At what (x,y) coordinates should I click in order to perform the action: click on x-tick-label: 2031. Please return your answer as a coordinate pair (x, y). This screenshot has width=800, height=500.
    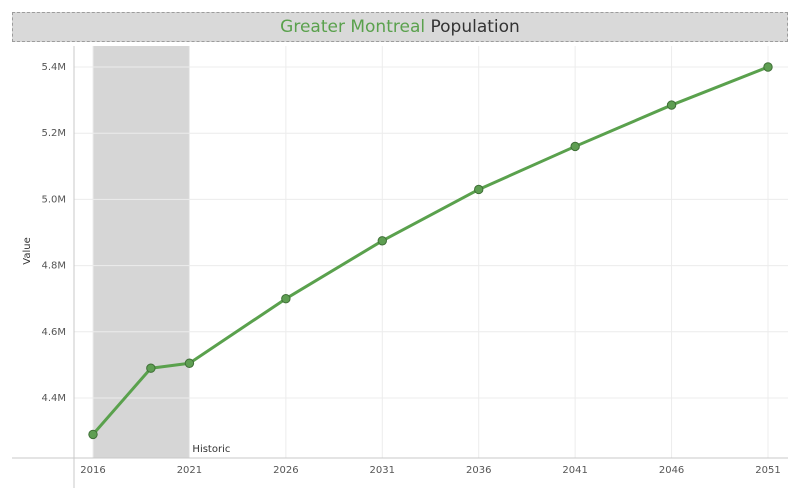
    Looking at the image, I should click on (382, 470).